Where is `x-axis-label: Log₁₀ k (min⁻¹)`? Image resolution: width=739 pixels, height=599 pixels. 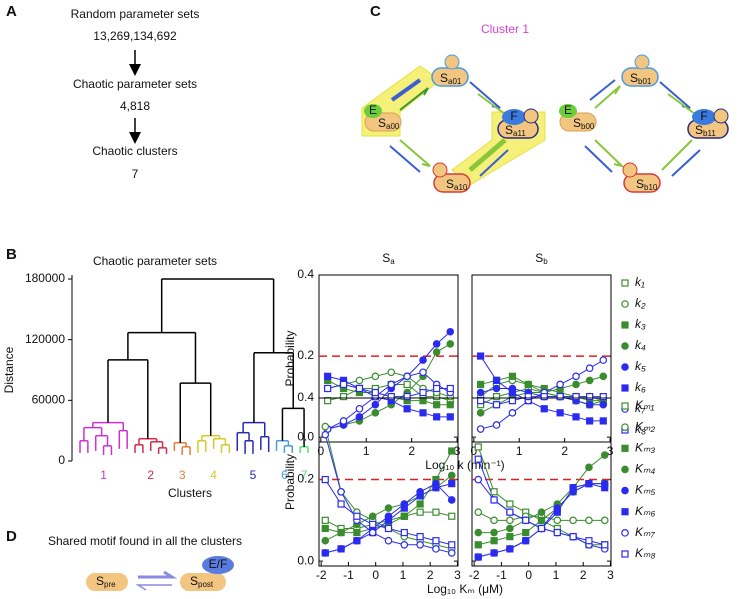
x-axis-label: Log₁₀ k (min⁻¹) is located at coordinates (464, 465).